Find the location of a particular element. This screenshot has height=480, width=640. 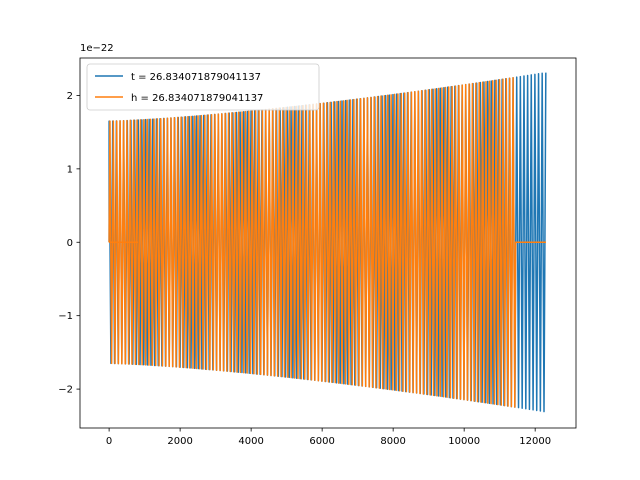

x-tick-label: 0 is located at coordinates (109, 441).